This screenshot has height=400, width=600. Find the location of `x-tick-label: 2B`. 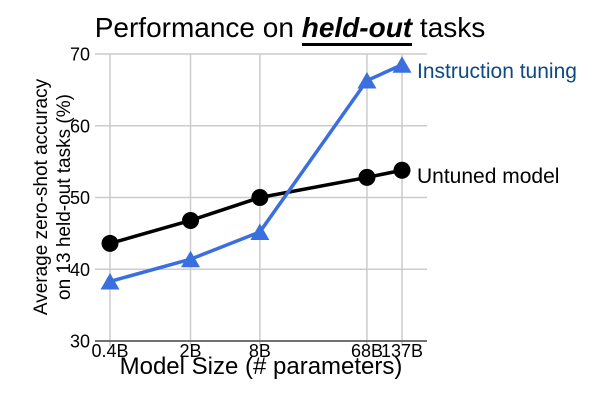

x-tick-label: 2B is located at coordinates (191, 351).